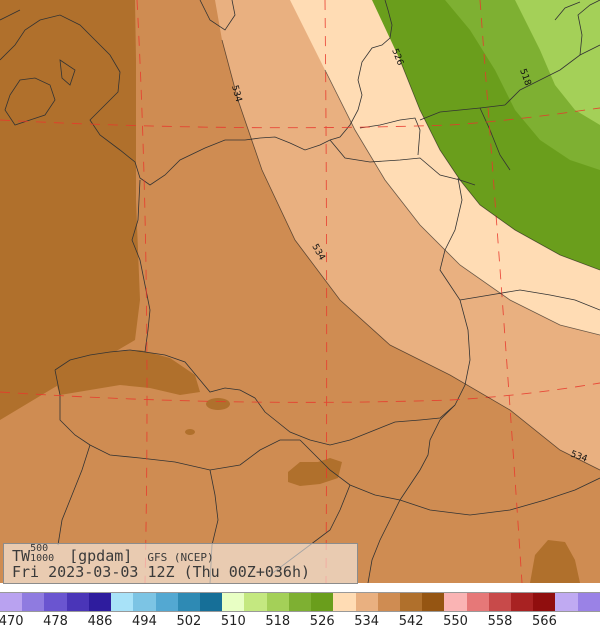  I want to click on legend-label: 526, so click(322, 621).